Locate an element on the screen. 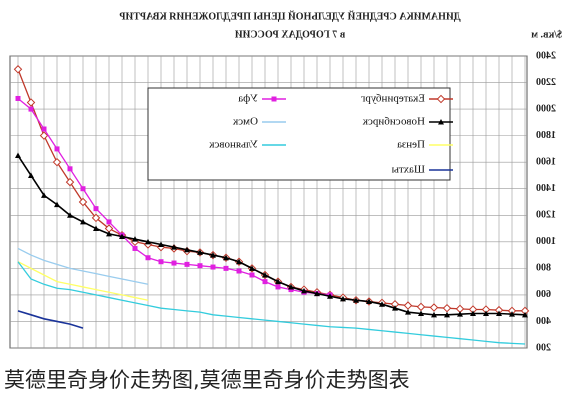 Image resolution: width=567 pixels, height=400 pixels. chart-subtitle: в 7 ГОРОДАХ РОССИИ is located at coordinates (290, 34).